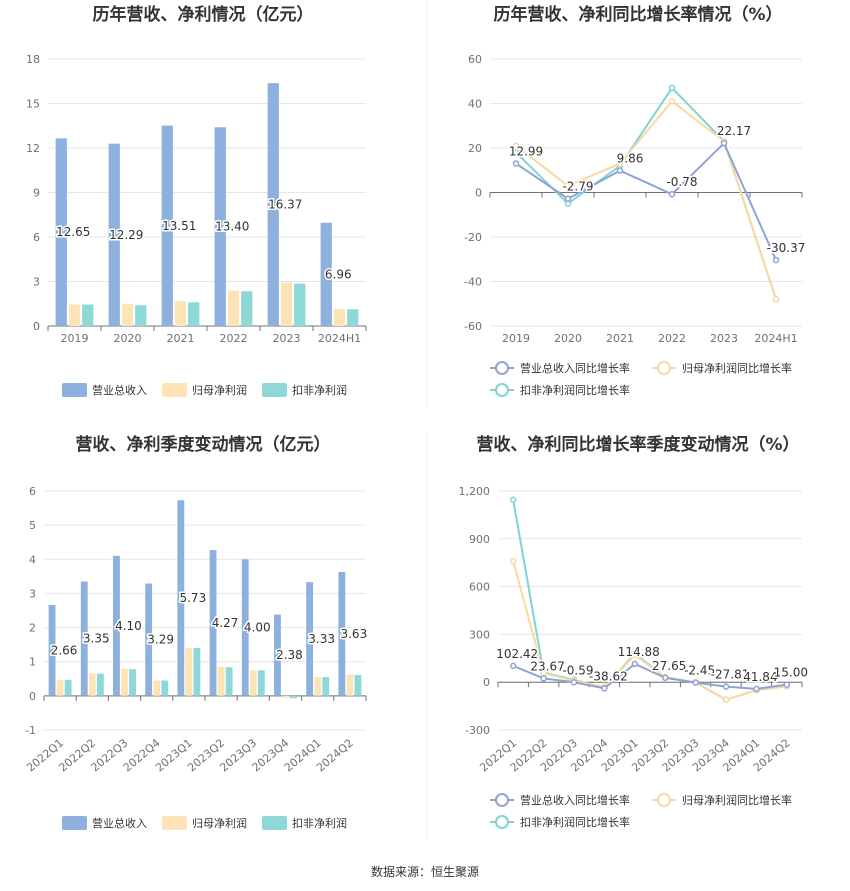 The height and width of the screenshot is (891, 850). Describe the element at coordinates (473, 237) in the screenshot. I see `y-tick-label: -20` at that location.